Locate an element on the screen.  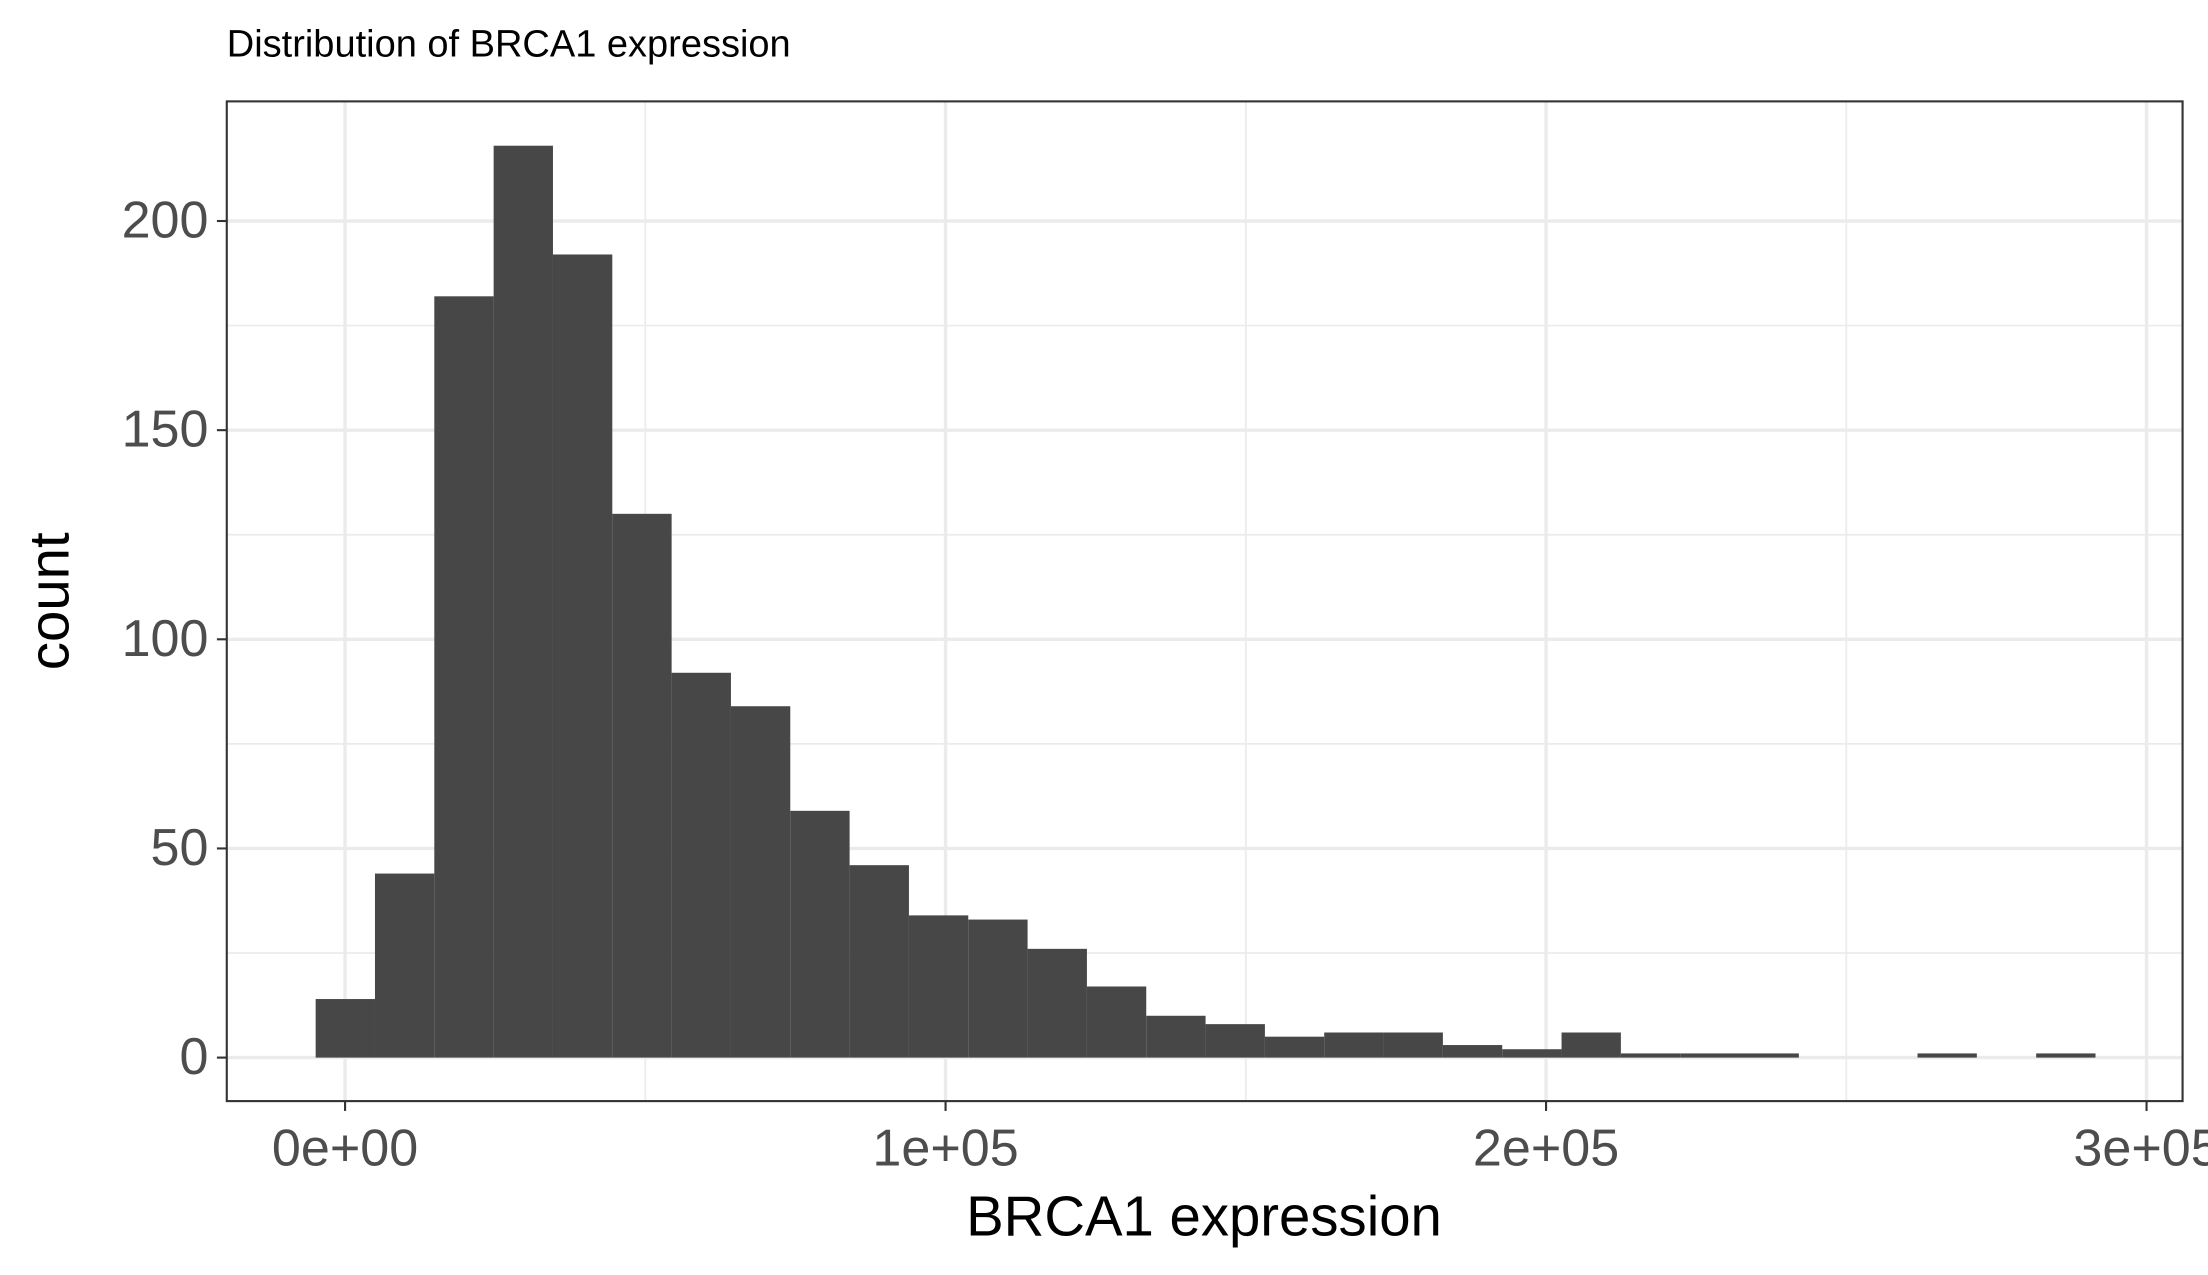
chart-title: Distribution of BRCA1 expression is located at coordinates (509, 45).